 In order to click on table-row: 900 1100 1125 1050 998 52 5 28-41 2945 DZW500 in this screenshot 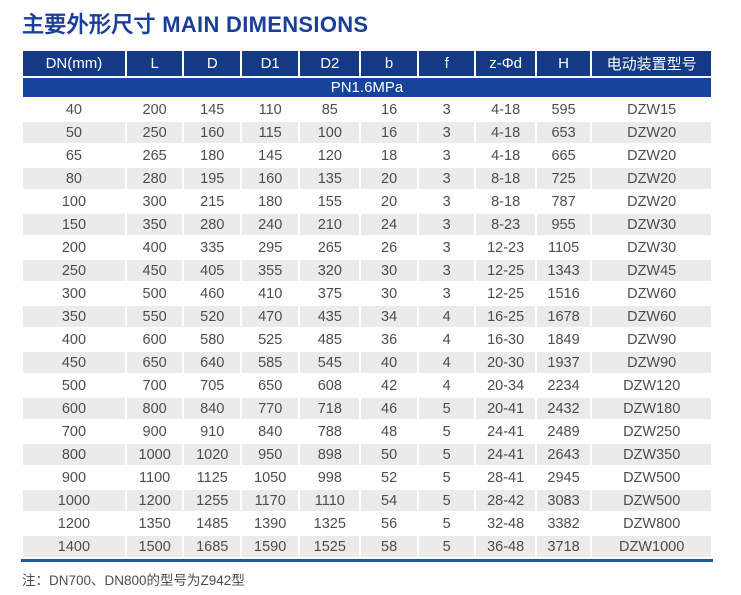, I will do `click(367, 477)`.